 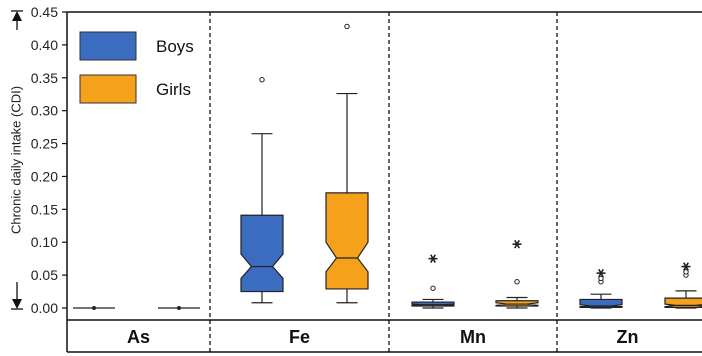 What do you see at coordinates (17, 16) in the screenshot?
I see `y-arrow-head-top` at bounding box center [17, 16].